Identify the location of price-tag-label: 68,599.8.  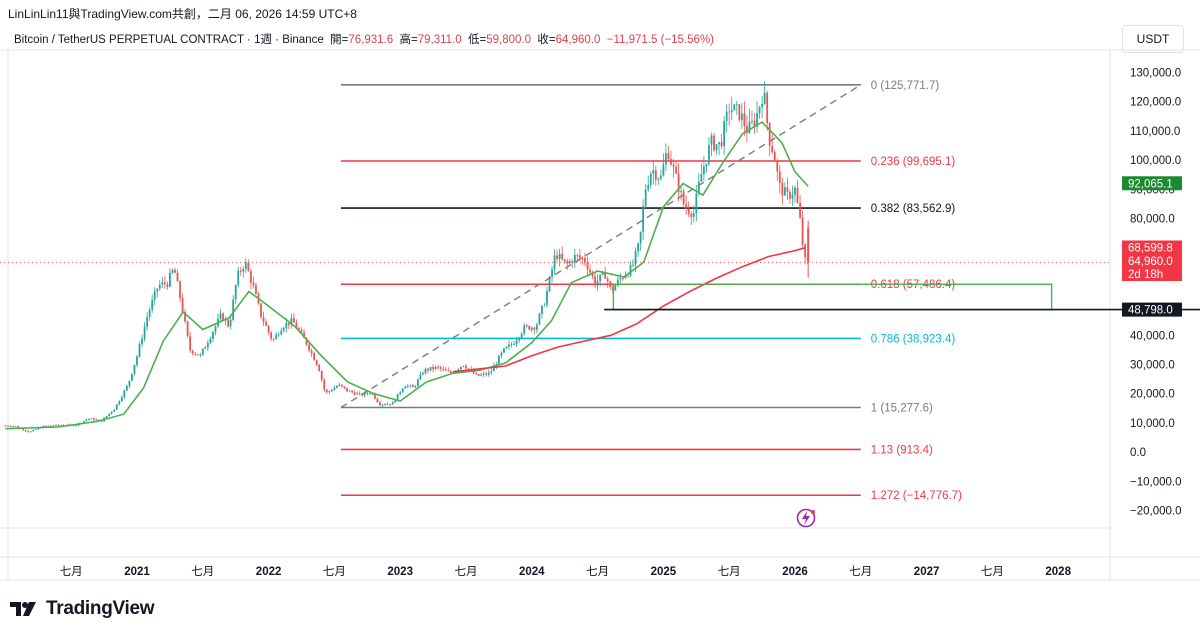
(1150, 249).